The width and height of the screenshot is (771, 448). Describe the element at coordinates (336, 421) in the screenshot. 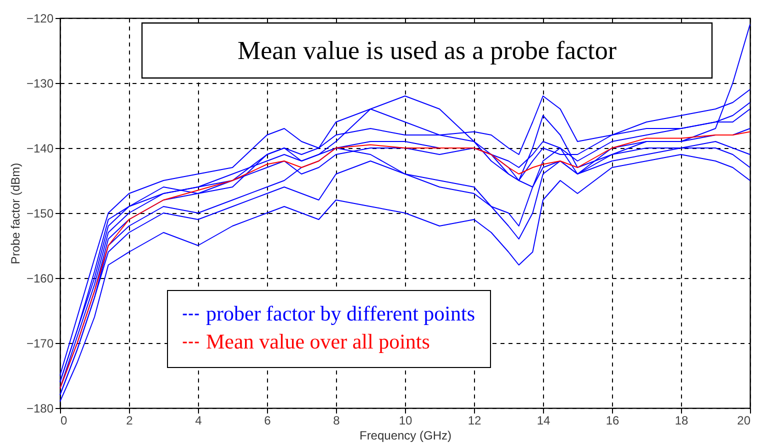

I see `x-tick-label: 8` at that location.